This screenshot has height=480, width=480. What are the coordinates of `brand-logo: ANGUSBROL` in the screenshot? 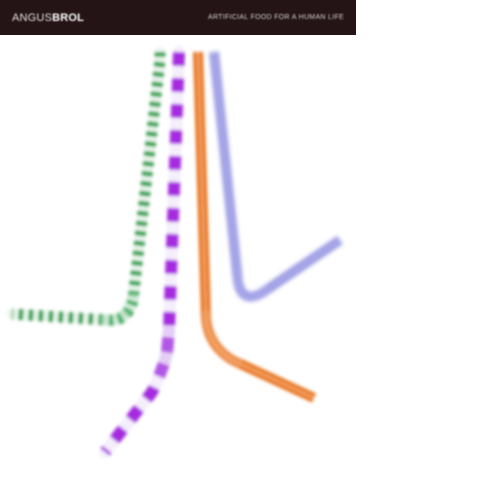 It's located at (48, 18).